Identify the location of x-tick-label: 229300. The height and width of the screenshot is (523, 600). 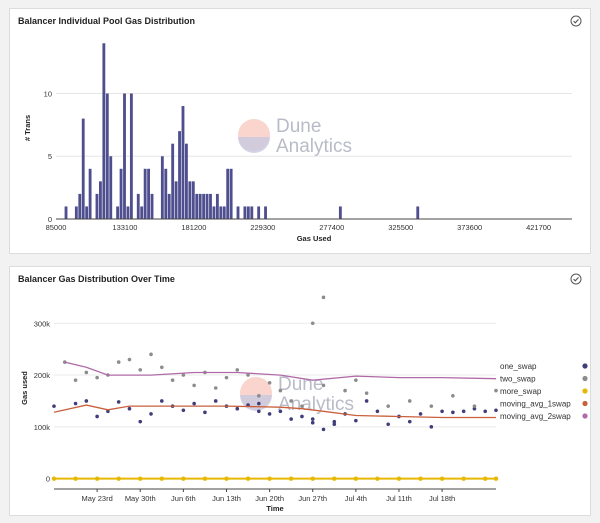
(262, 227).